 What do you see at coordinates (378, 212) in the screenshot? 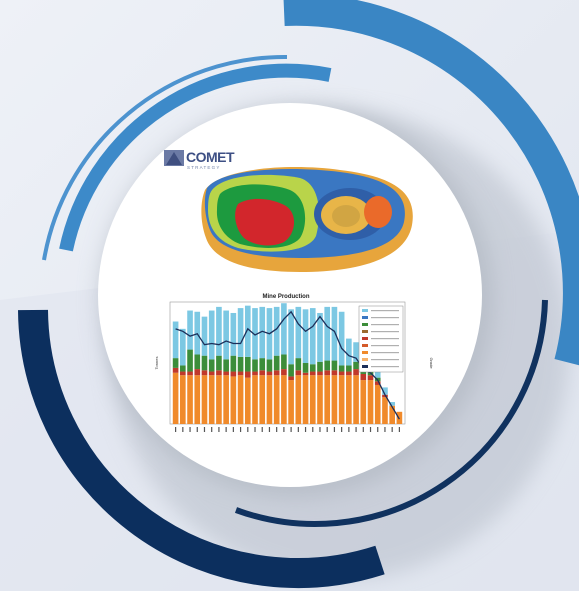
I see `pit-right-orange` at bounding box center [378, 212].